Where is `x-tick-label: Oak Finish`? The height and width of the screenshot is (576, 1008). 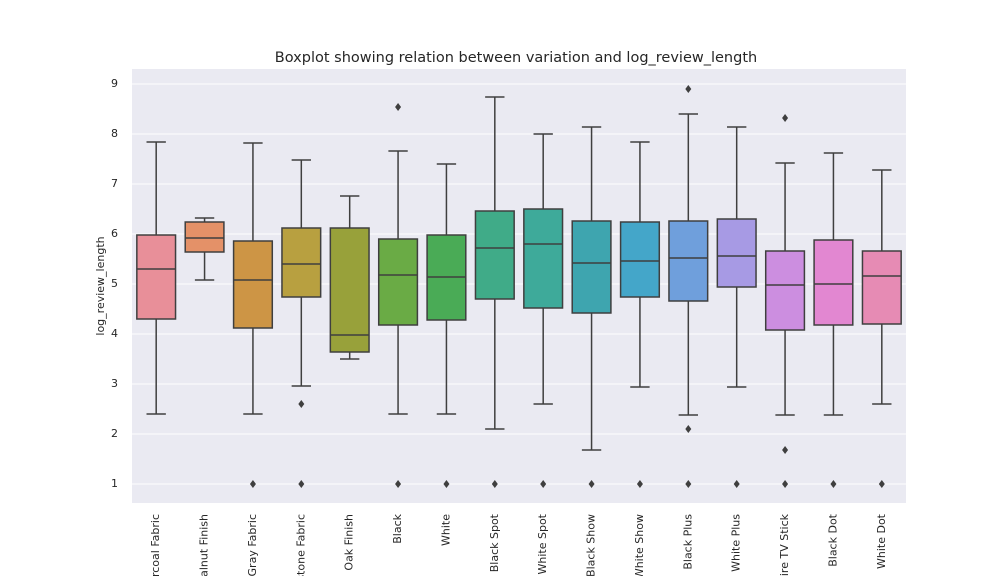 x-tick-label: Oak Finish is located at coordinates (349, 542).